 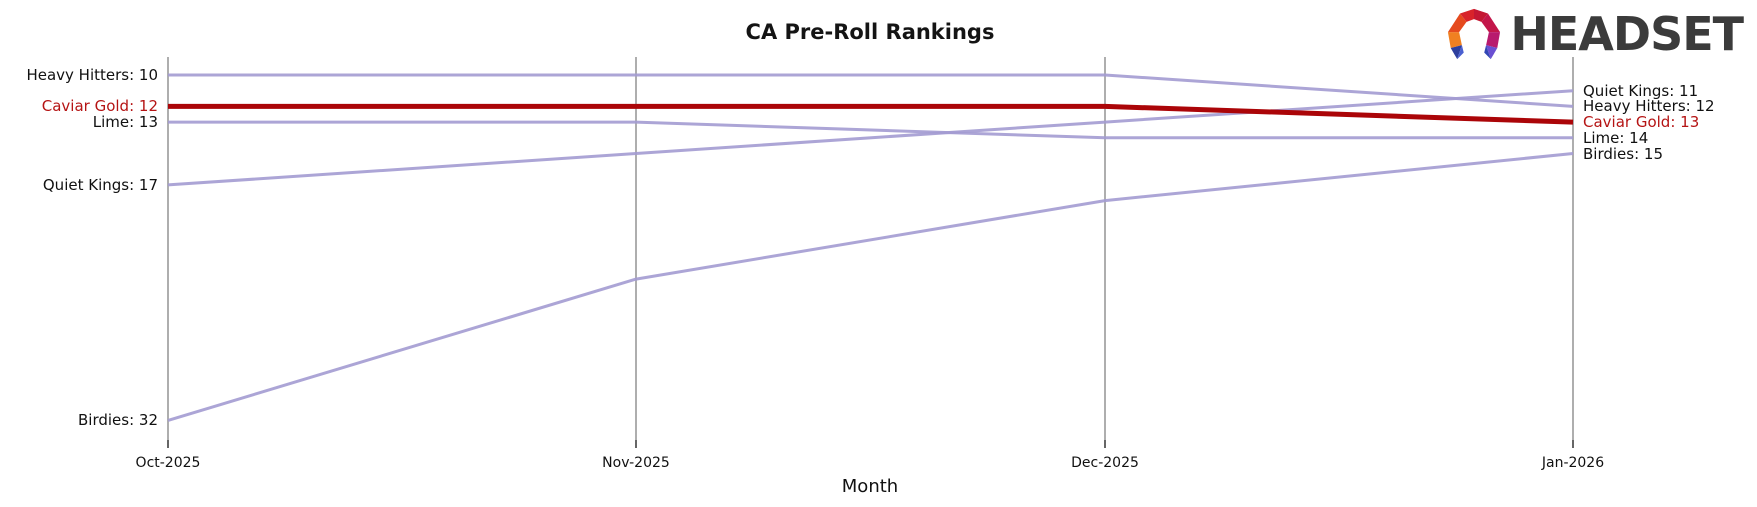 I want to click on line-lime, so click(x=870, y=130).